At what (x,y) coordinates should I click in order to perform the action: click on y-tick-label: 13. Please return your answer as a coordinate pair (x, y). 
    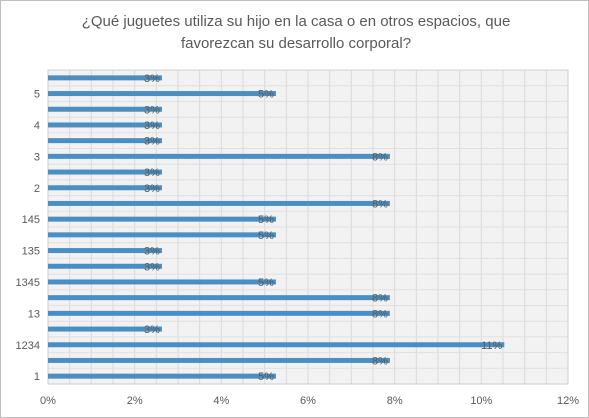
    Looking at the image, I should click on (34, 314).